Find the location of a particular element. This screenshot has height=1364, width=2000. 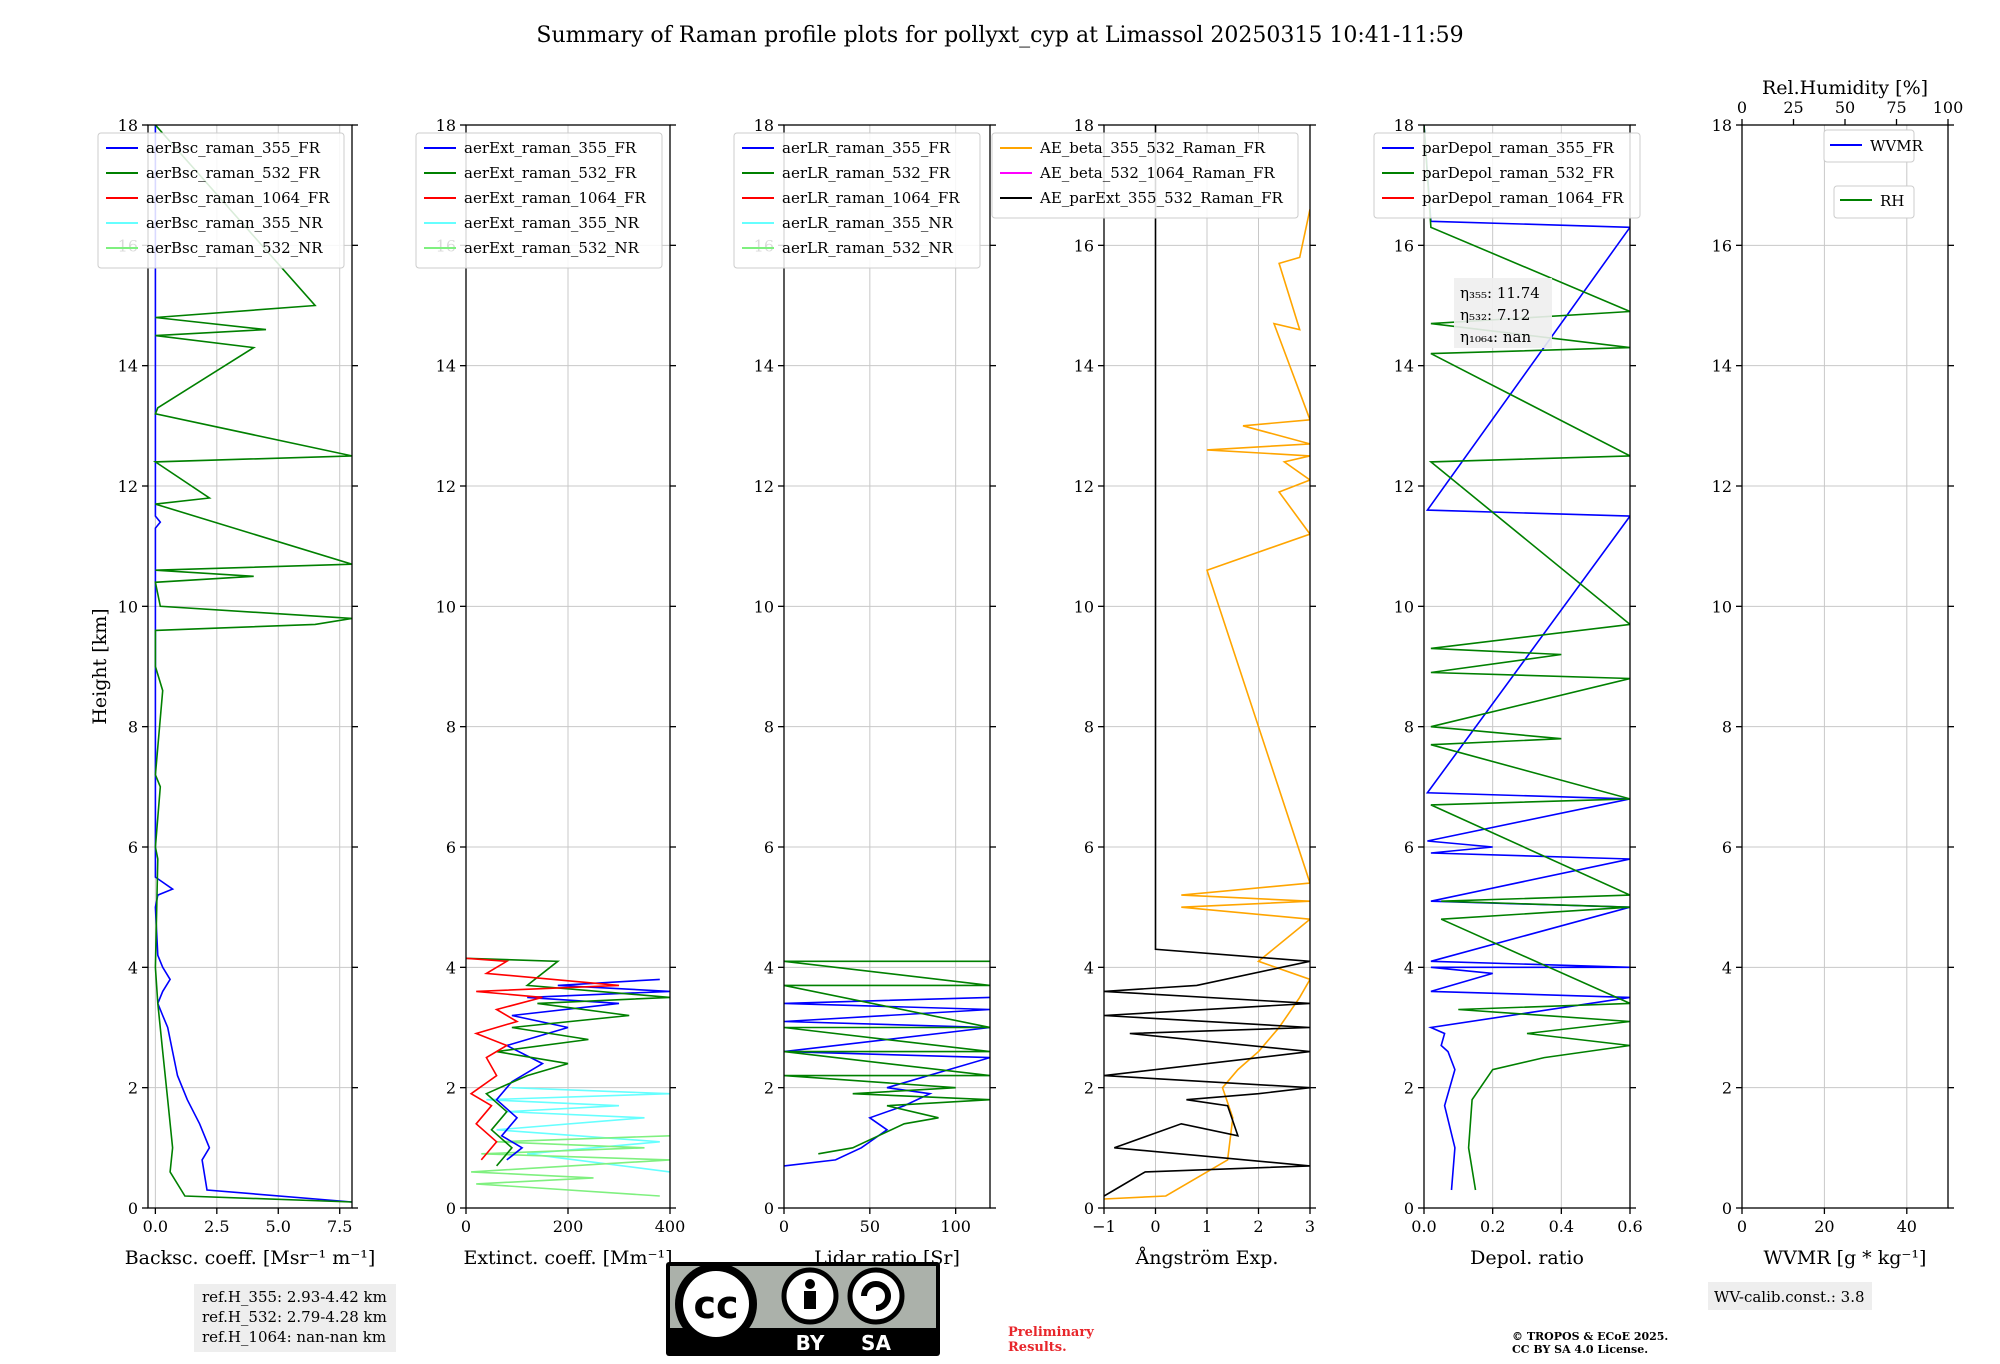

ref-height-532: ref.H_532: 2.79-4.28 km is located at coordinates (294, 1317).